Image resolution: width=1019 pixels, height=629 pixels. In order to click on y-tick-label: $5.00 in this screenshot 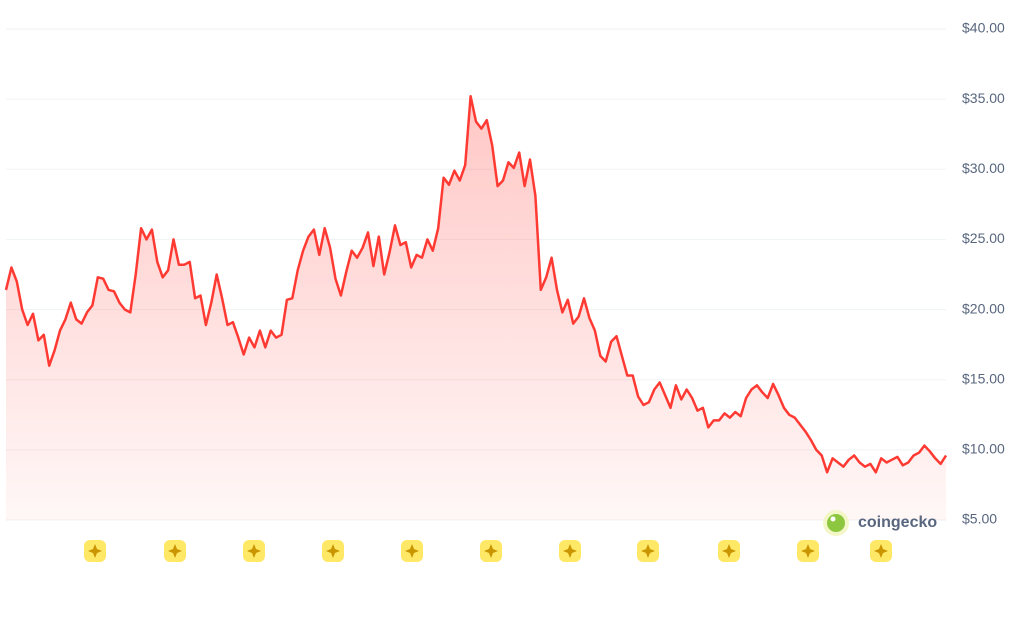, I will do `click(979, 519)`.